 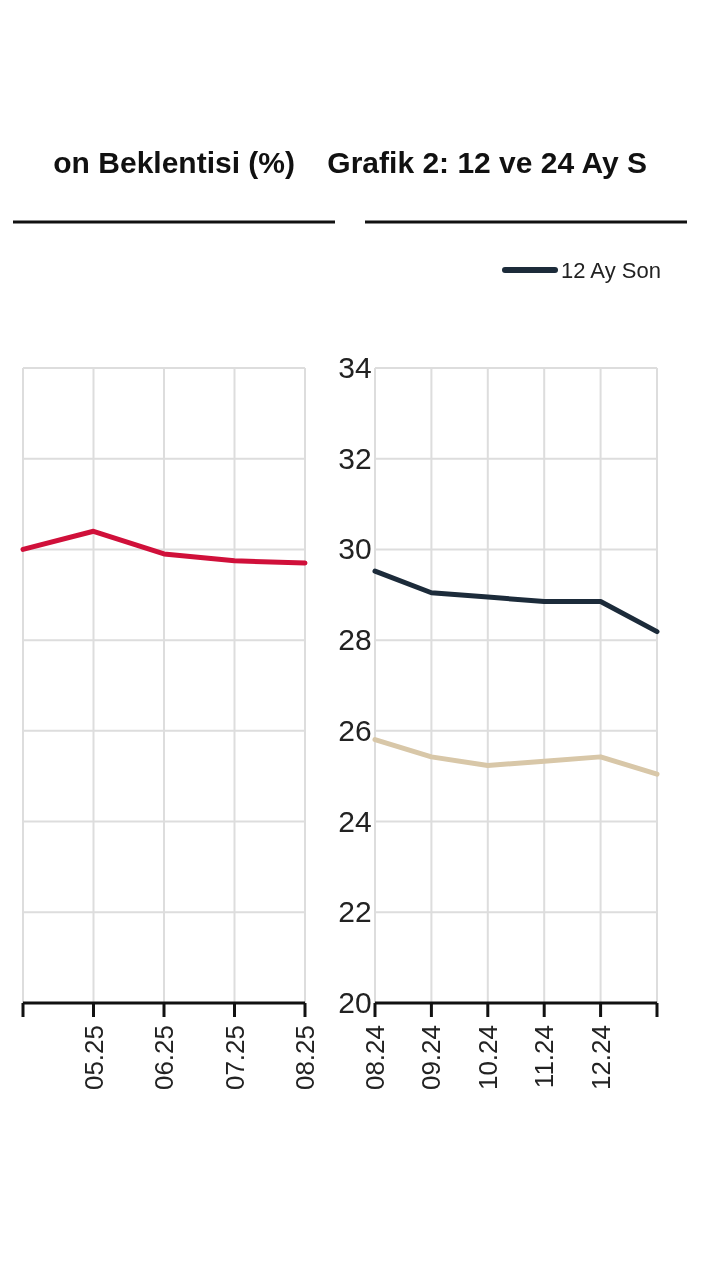 I want to click on y-tick-label: 30, so click(x=355, y=549).